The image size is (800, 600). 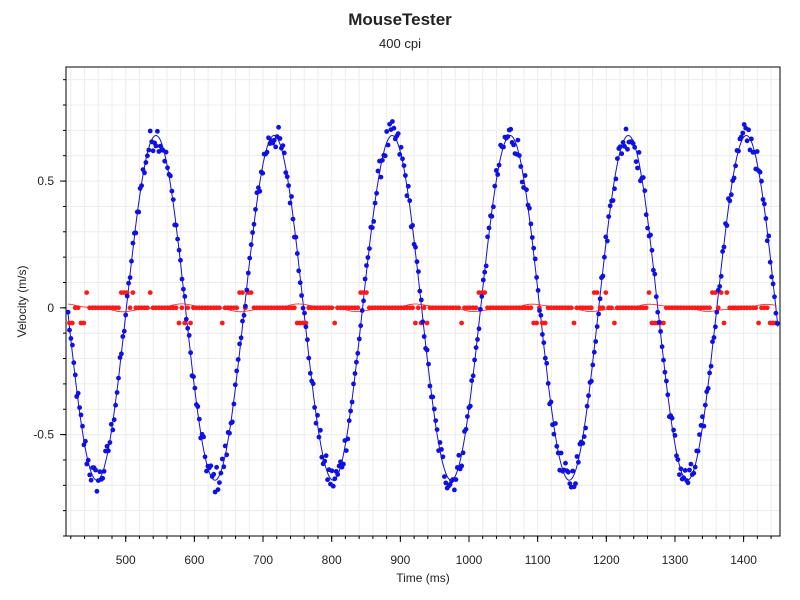 What do you see at coordinates (263, 560) in the screenshot?
I see `x-tick-label: 700` at bounding box center [263, 560].